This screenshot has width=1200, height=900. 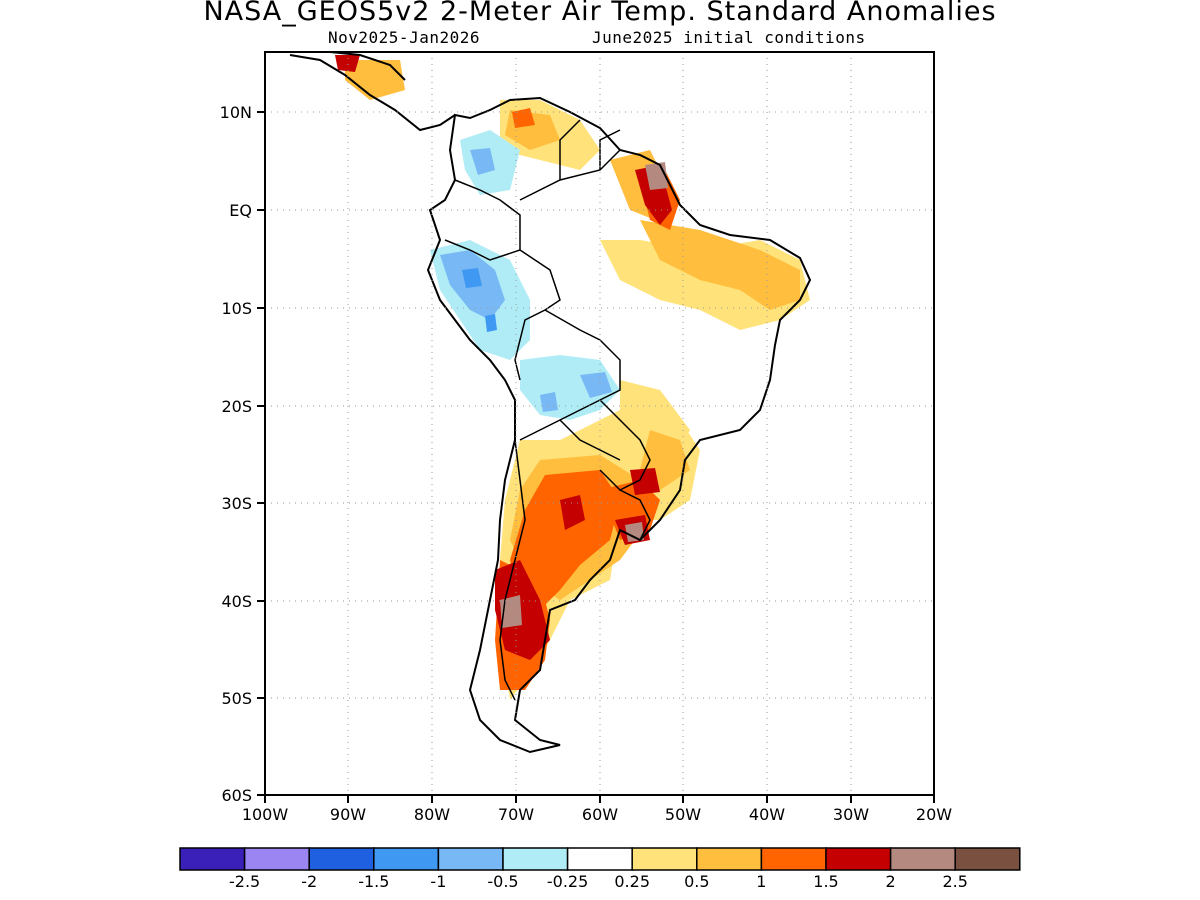 I want to click on colorbar-label: -2.5, so click(x=244, y=881).